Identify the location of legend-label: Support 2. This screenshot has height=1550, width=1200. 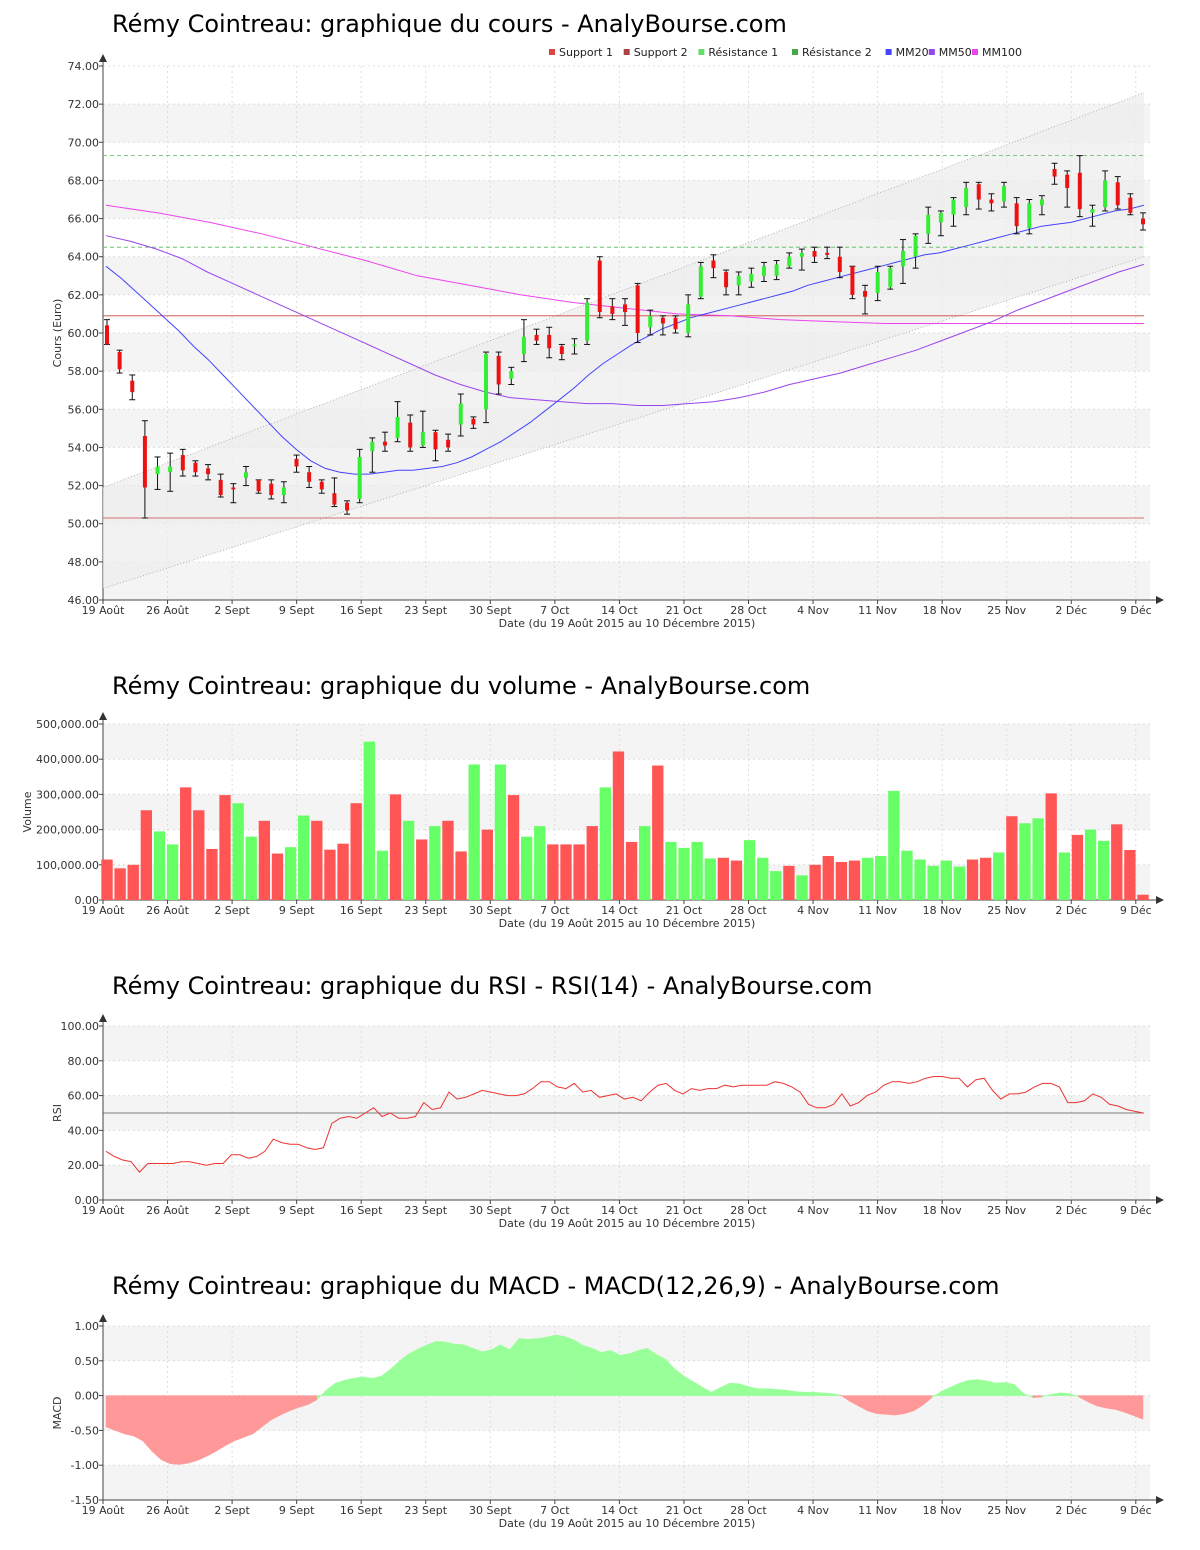
(661, 52).